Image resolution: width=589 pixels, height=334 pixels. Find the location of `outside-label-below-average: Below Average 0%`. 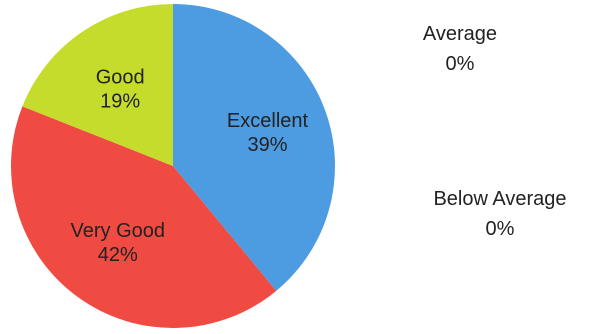

outside-label-below-average: Below Average 0% is located at coordinates (499, 214).